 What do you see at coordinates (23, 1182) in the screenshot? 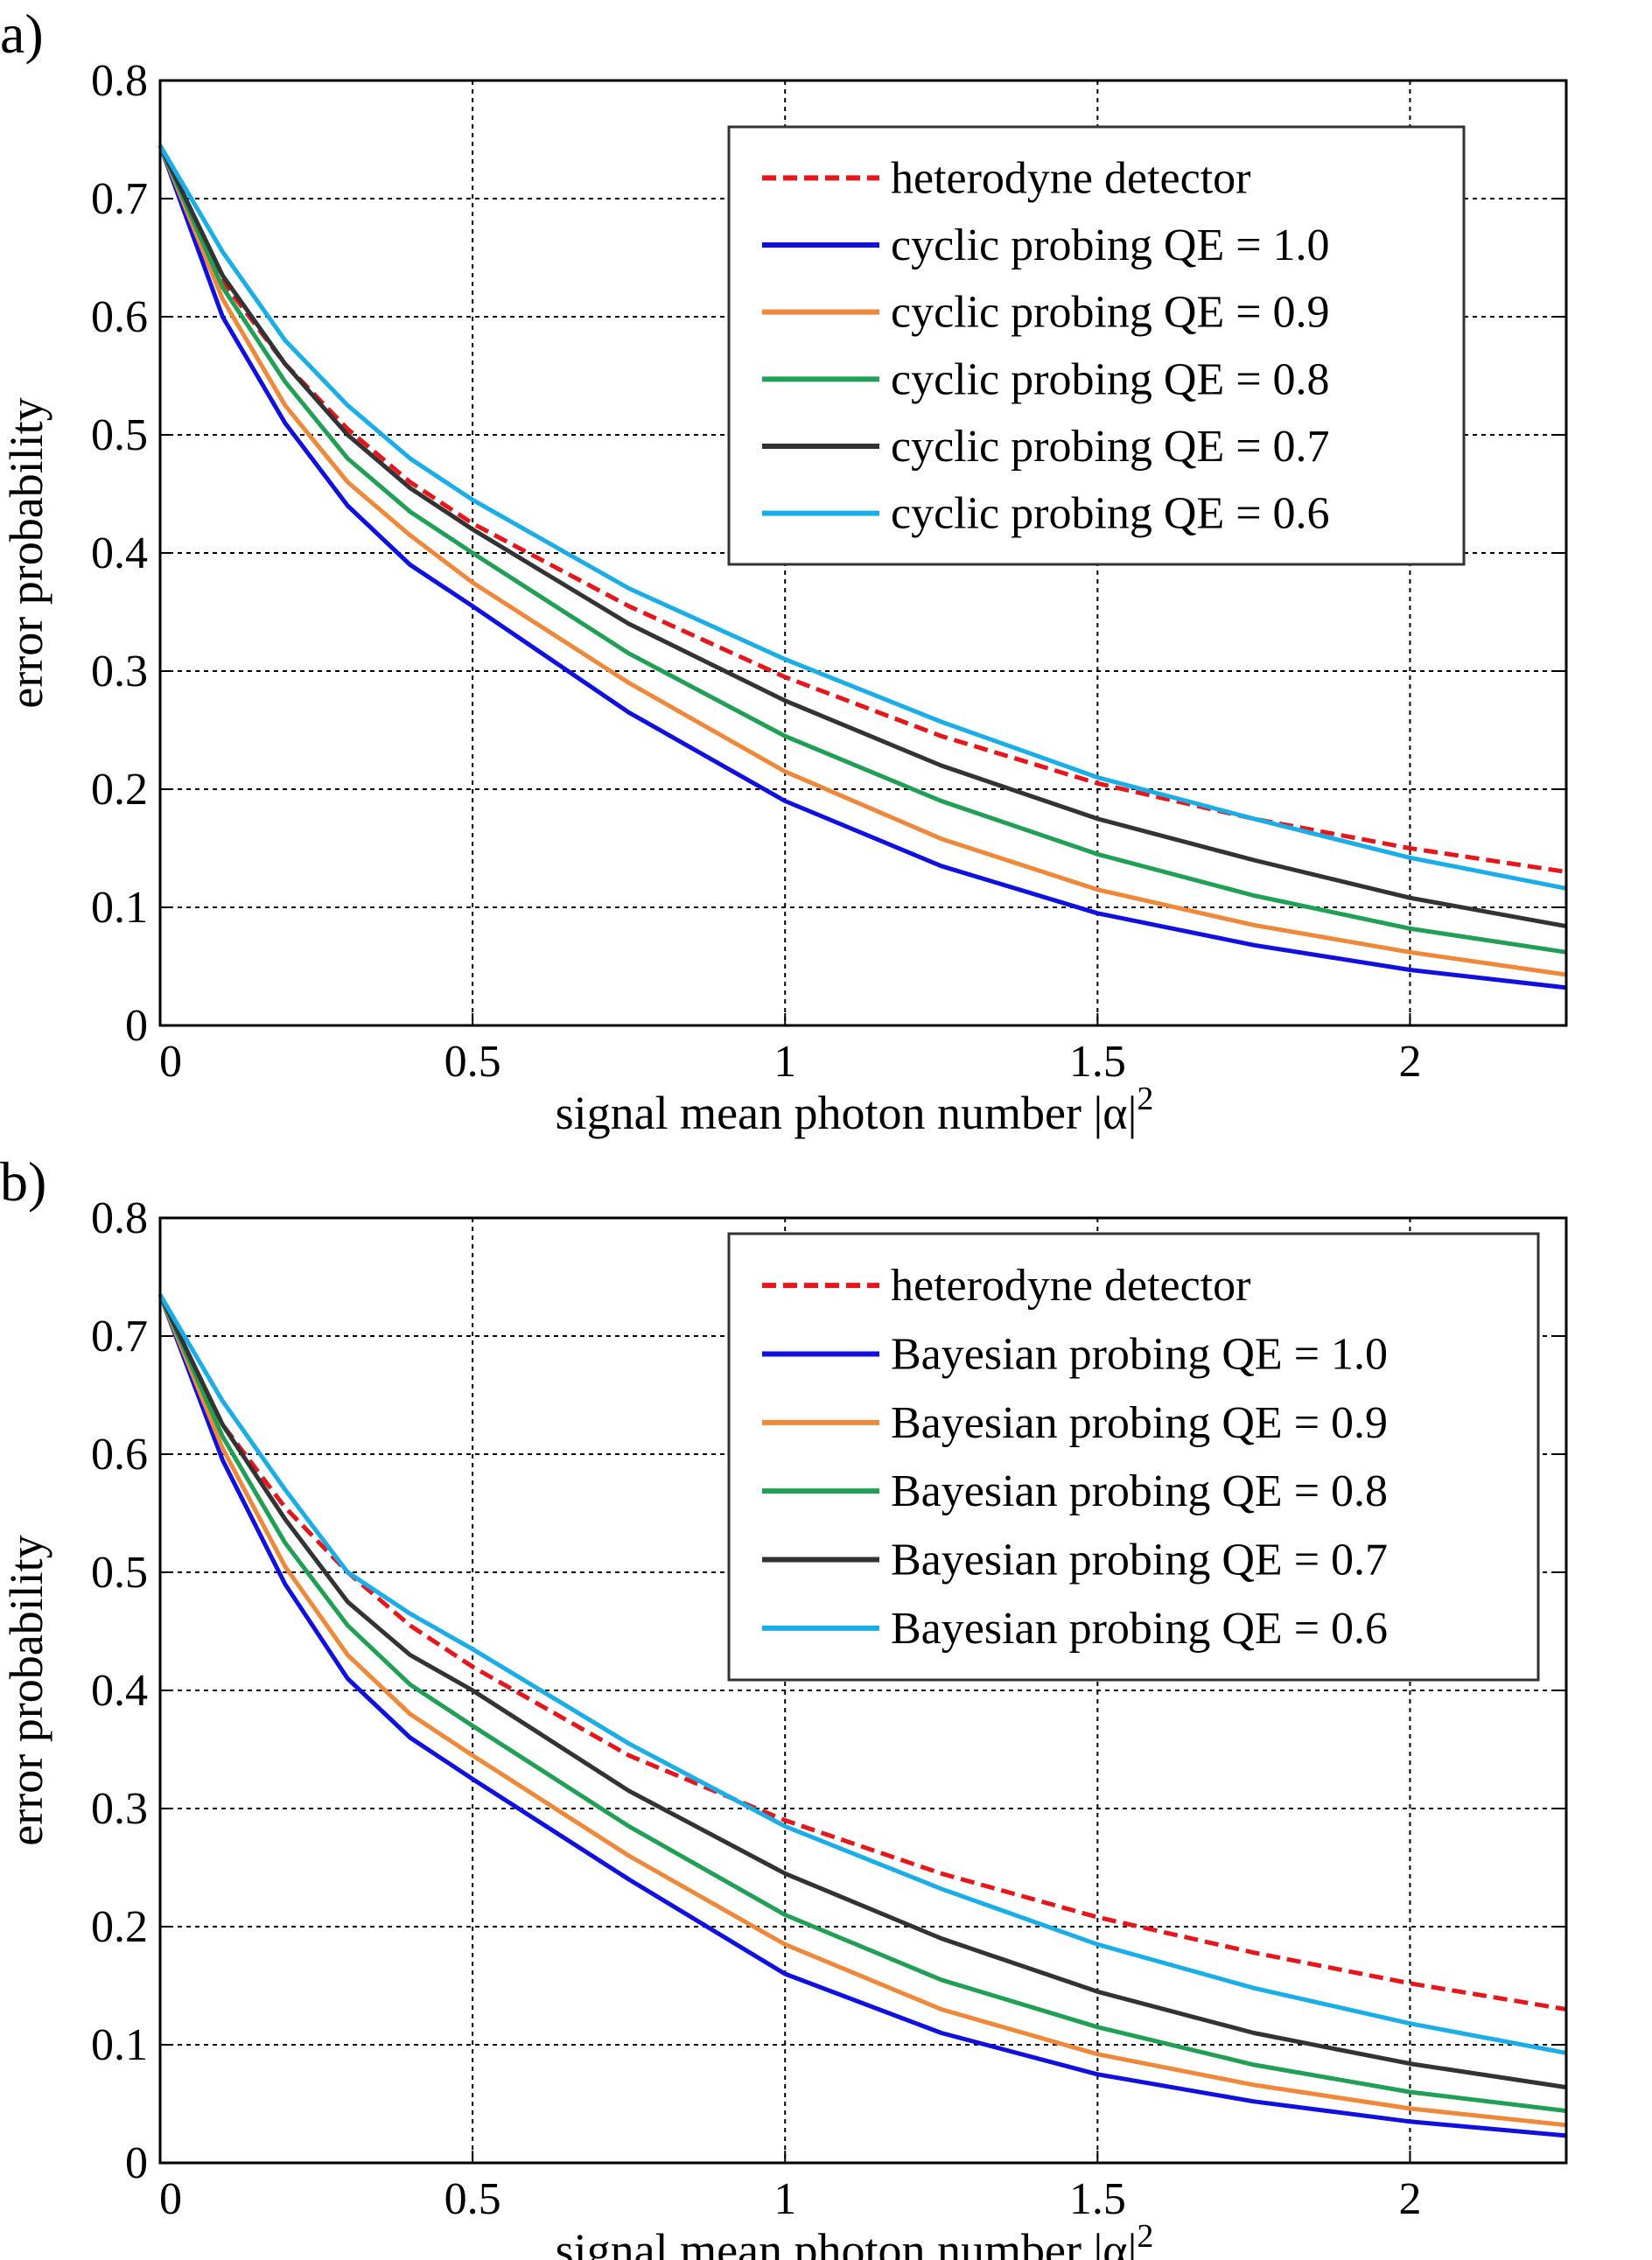
I see `panel-label: b)` at bounding box center [23, 1182].